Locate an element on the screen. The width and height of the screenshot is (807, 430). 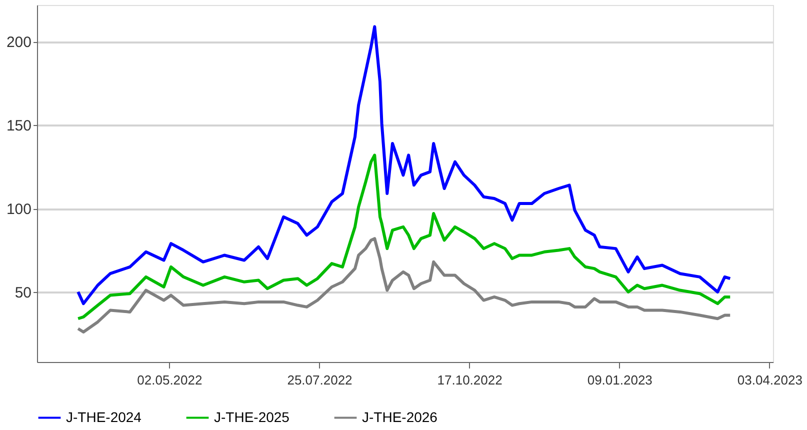
x-tick-label: 25.07.2022 is located at coordinates (319, 380).